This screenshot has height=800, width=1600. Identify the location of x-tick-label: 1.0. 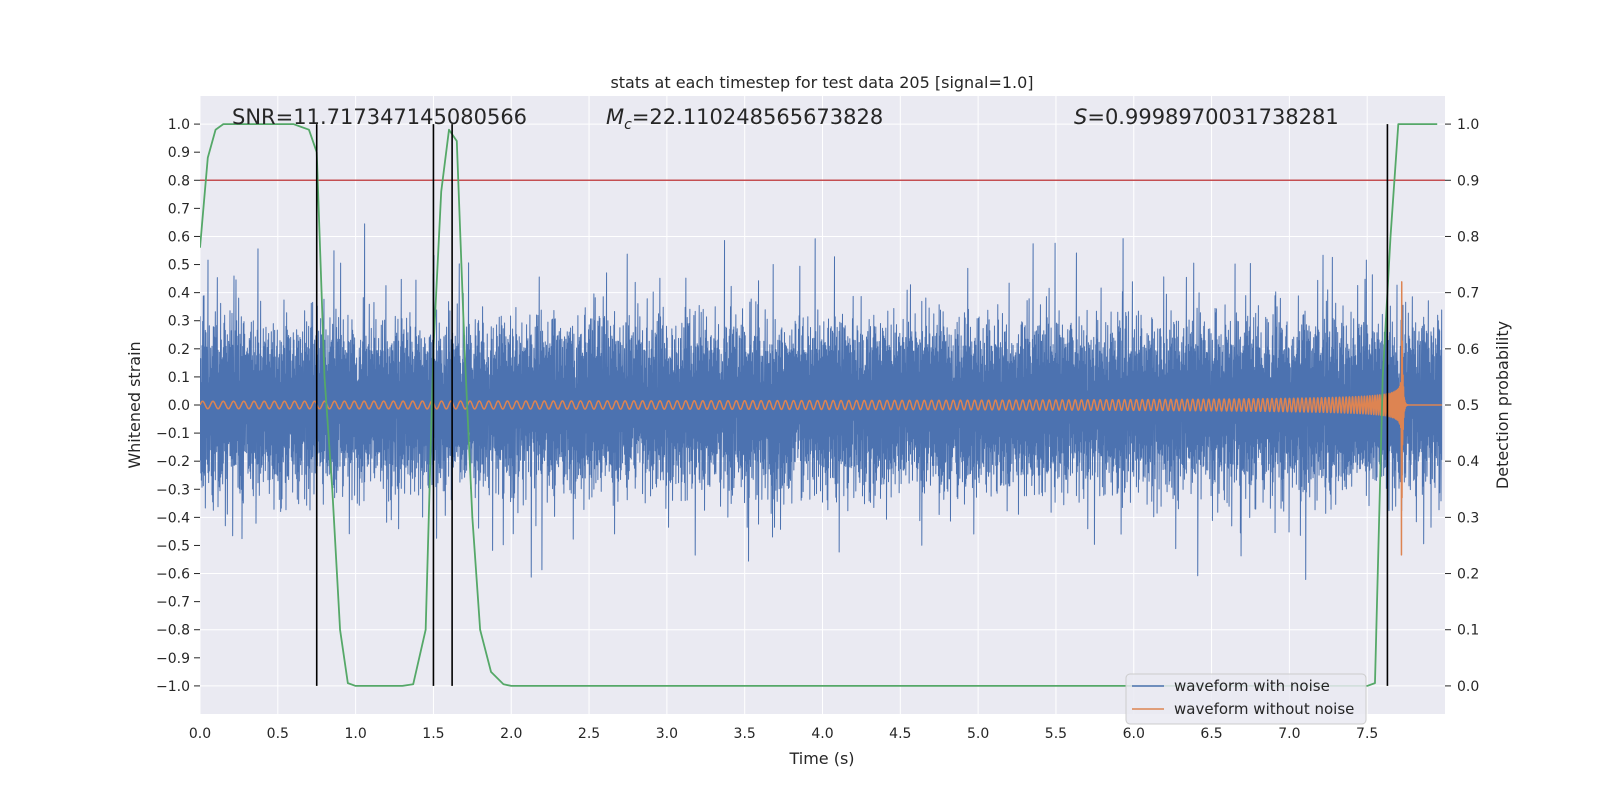
(355, 734).